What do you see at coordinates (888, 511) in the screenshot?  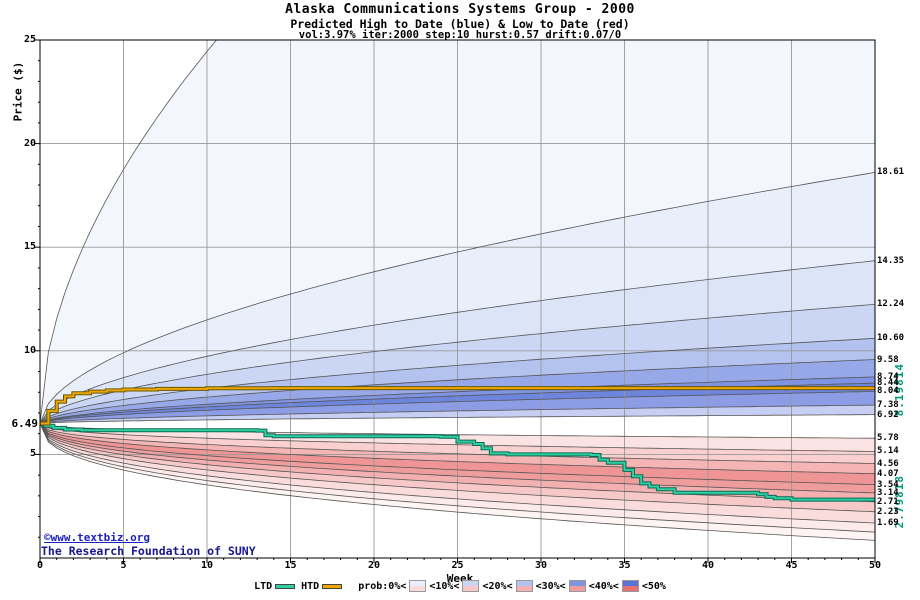 I see `low-quantile-end-label: 2.23` at bounding box center [888, 511].